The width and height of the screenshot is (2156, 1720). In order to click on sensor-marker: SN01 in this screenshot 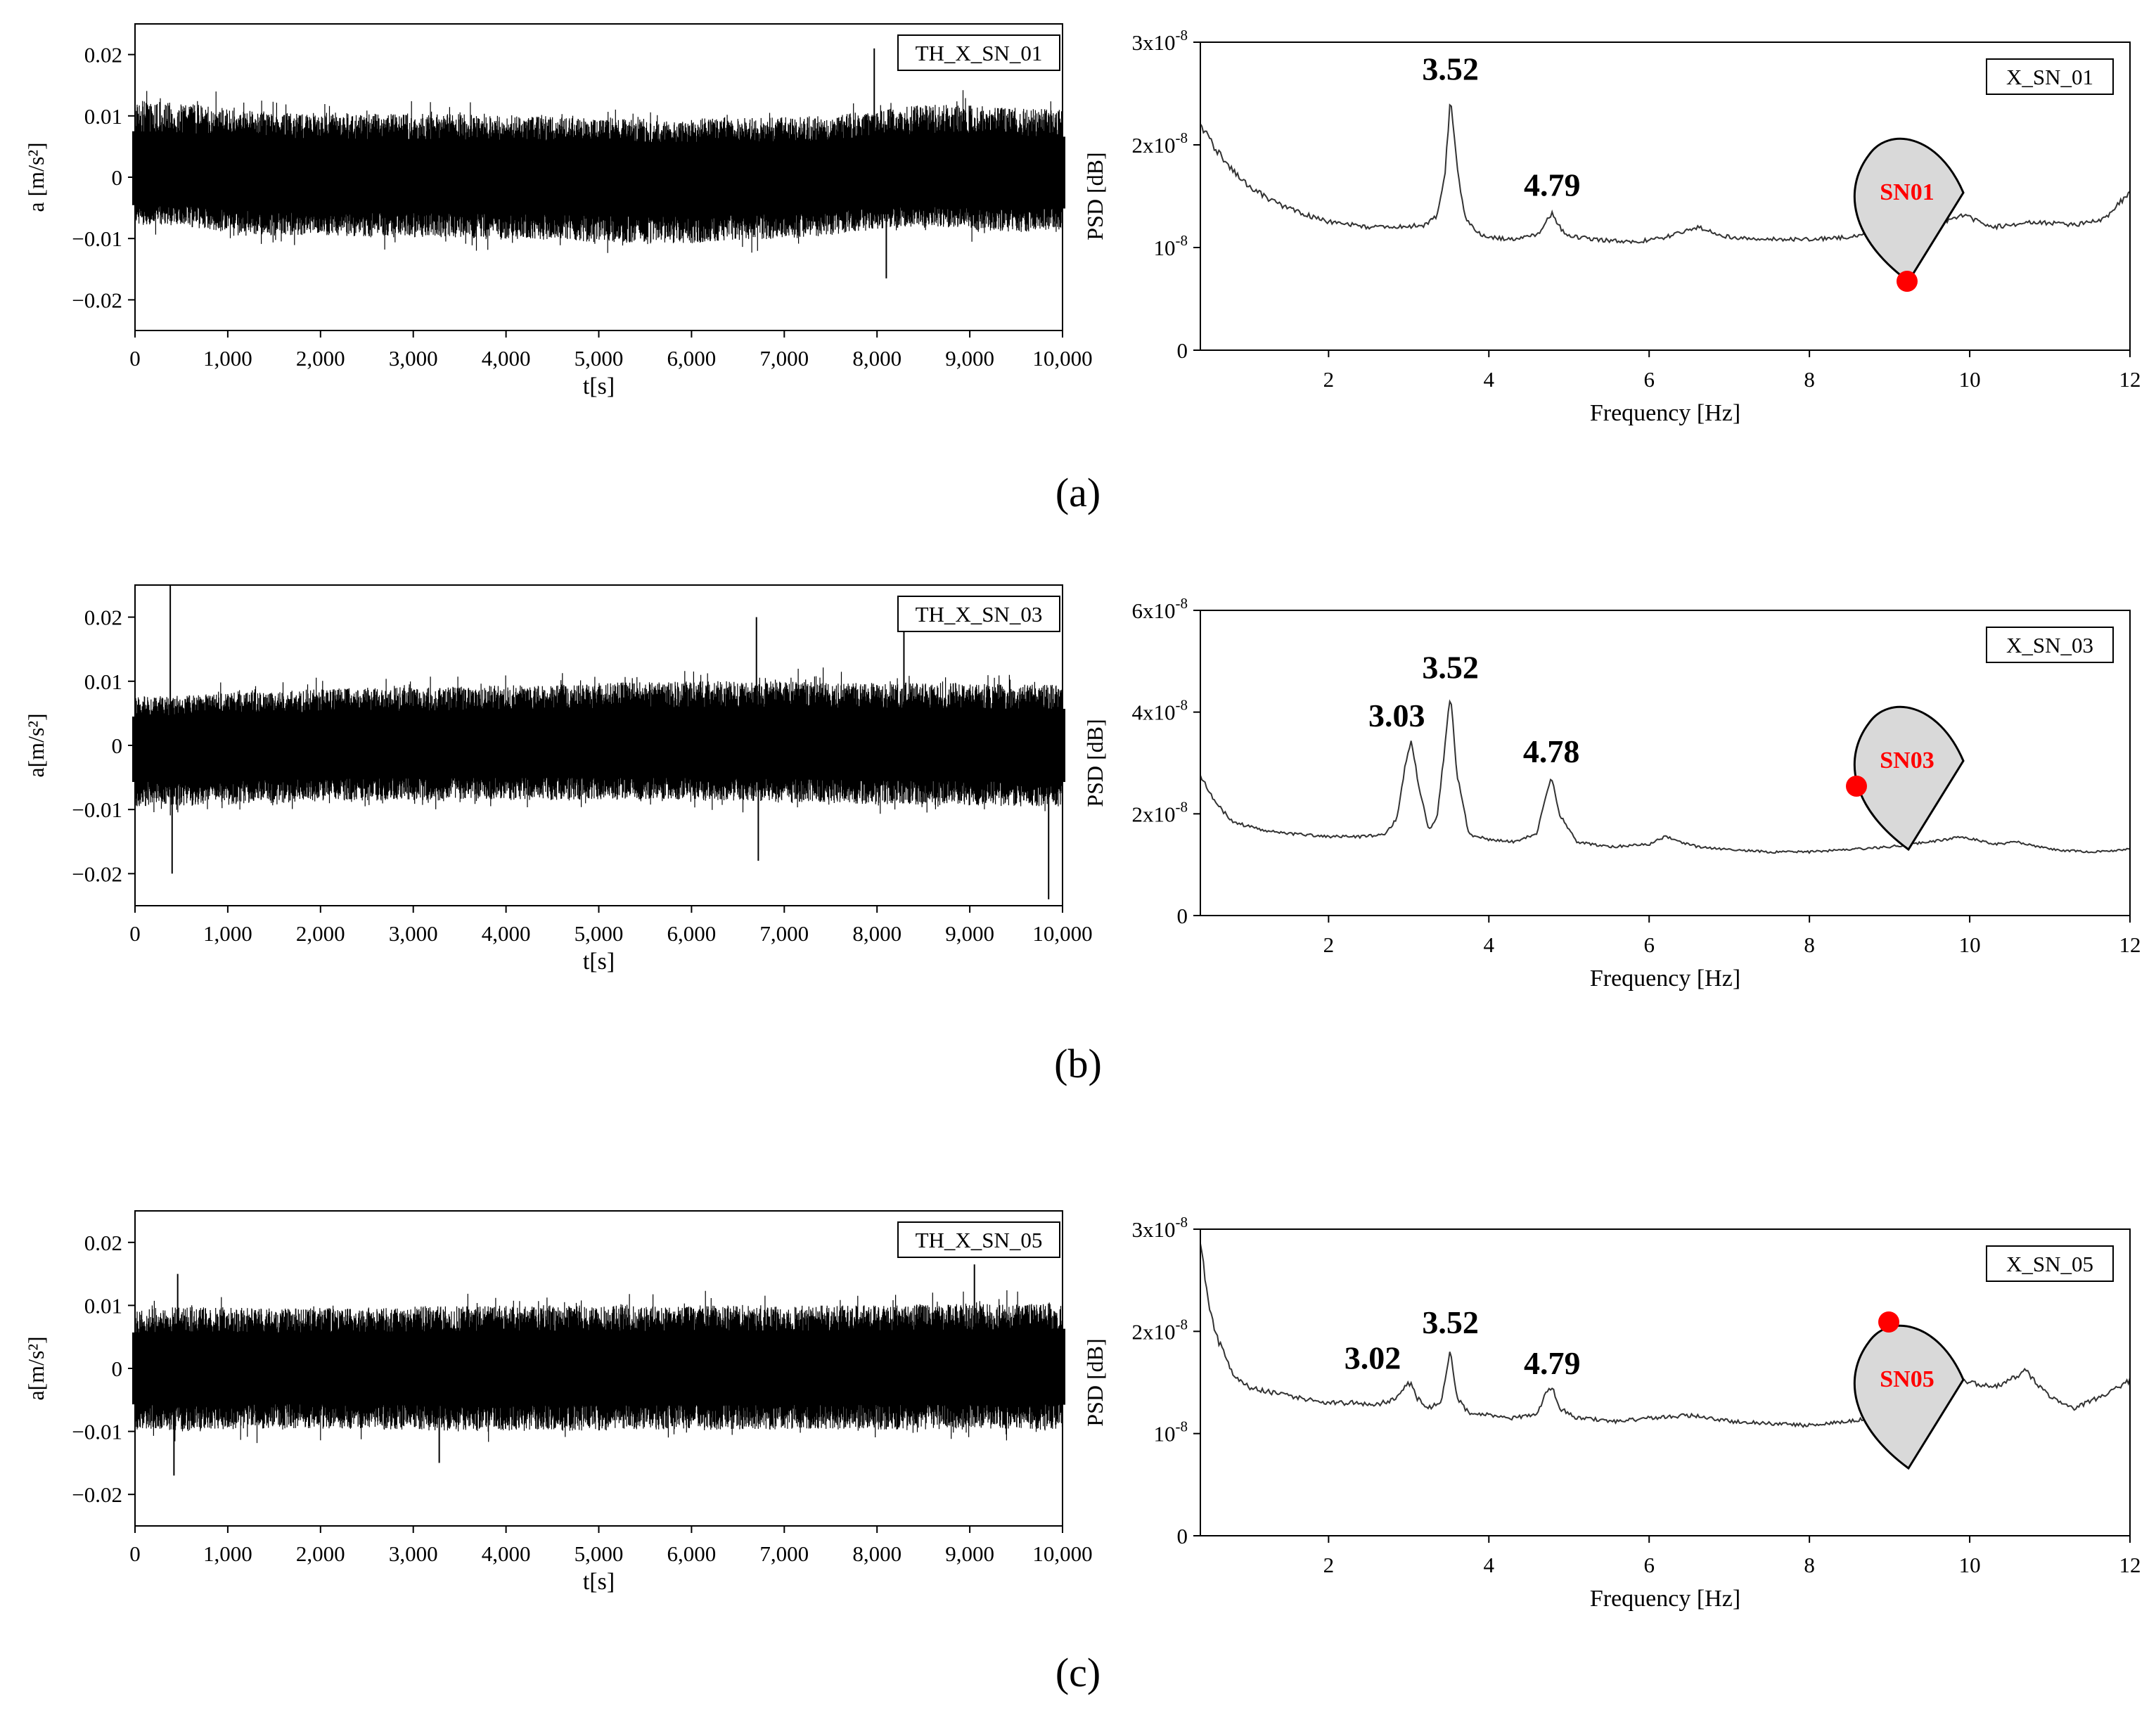, I will do `click(1909, 215)`.